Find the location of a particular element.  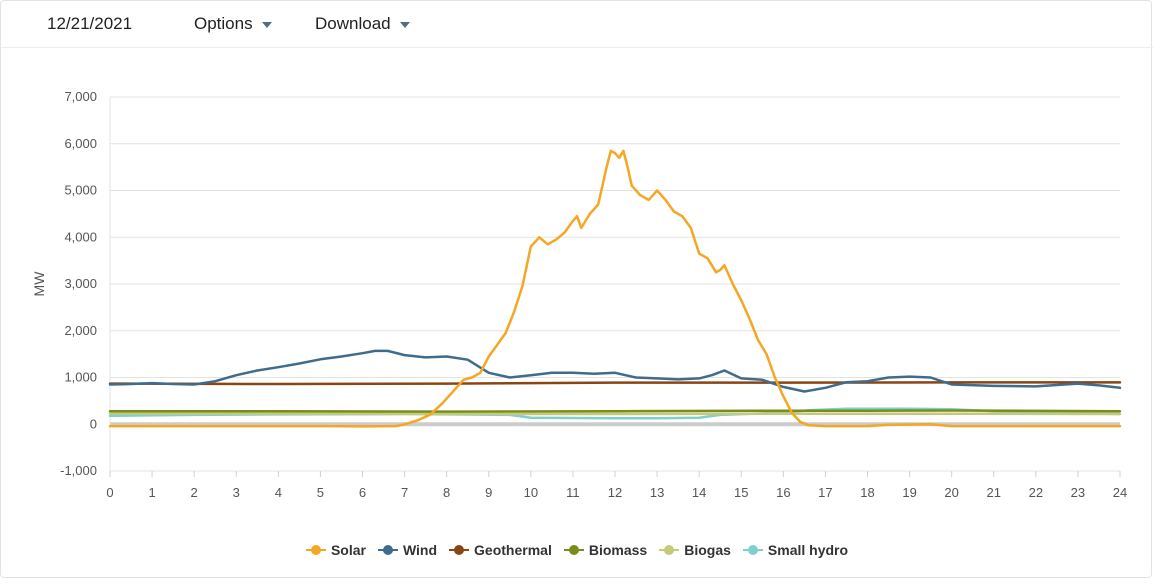

series-line-biogas is located at coordinates (615, 414).